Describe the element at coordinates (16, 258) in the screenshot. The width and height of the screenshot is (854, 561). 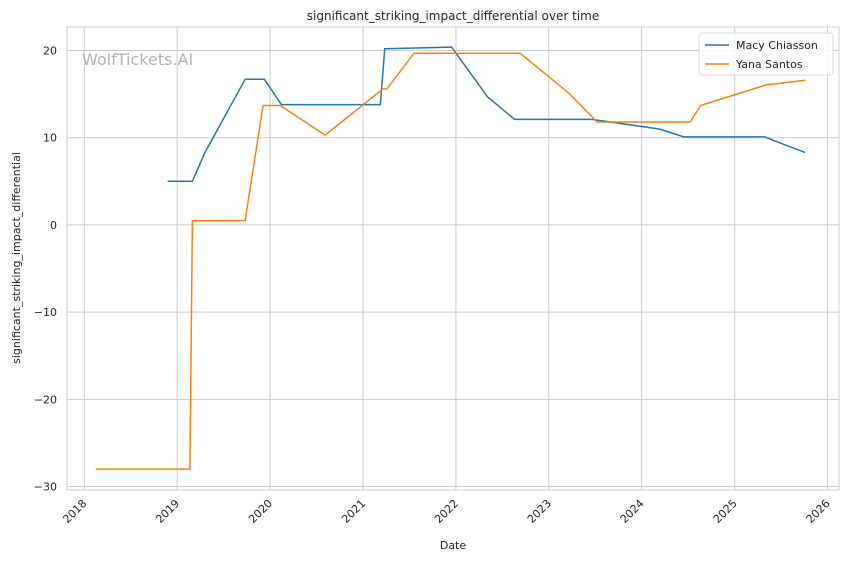
I see `y-axis-title: significant_striking_impact_differential` at that location.